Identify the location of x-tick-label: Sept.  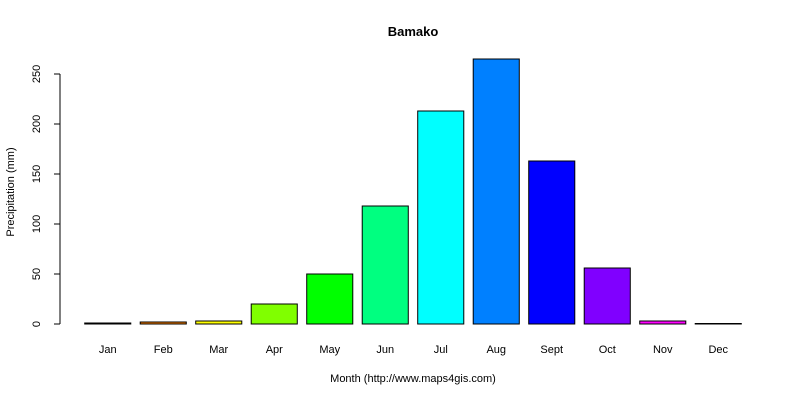
(551, 350).